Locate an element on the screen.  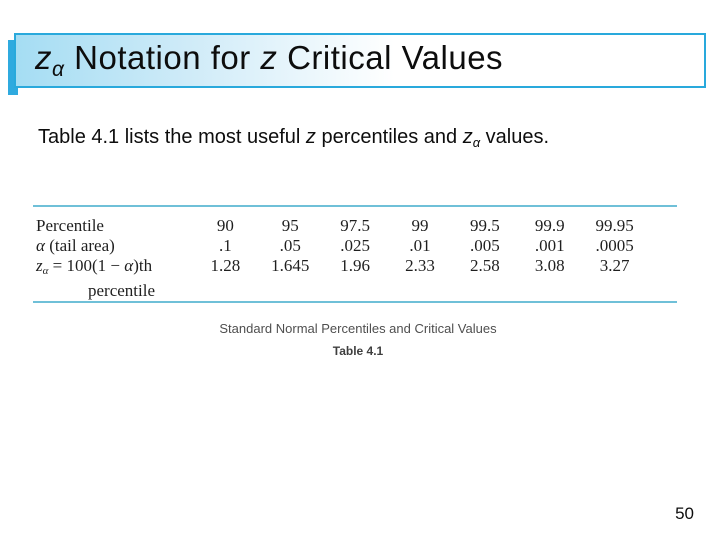
z-critical-label-line2: percentile is located at coordinates (122, 290).